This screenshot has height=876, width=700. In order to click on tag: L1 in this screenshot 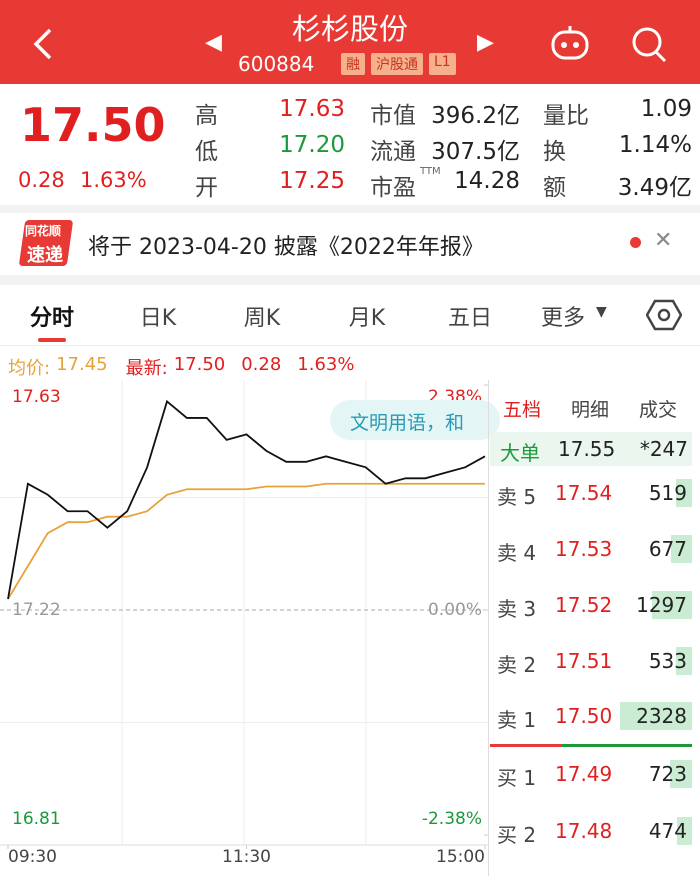, I will do `click(442, 64)`.